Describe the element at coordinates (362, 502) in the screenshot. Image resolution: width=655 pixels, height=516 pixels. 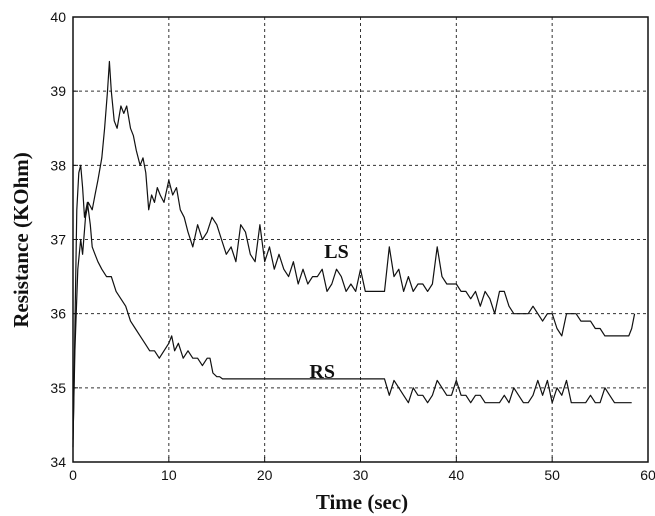
I see `x-axis-title: Time (sec)` at that location.